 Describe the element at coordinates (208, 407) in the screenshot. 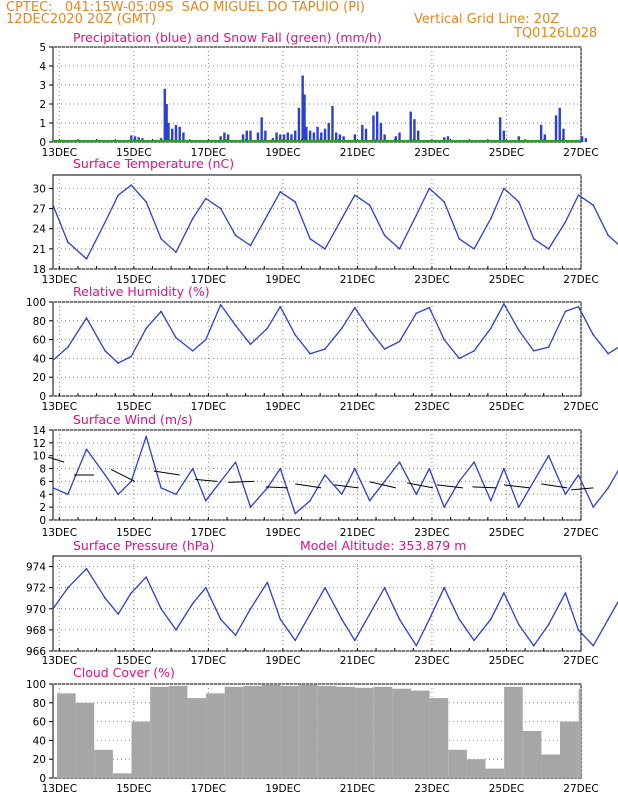

I see `x-tick-label: 17DEC` at that location.